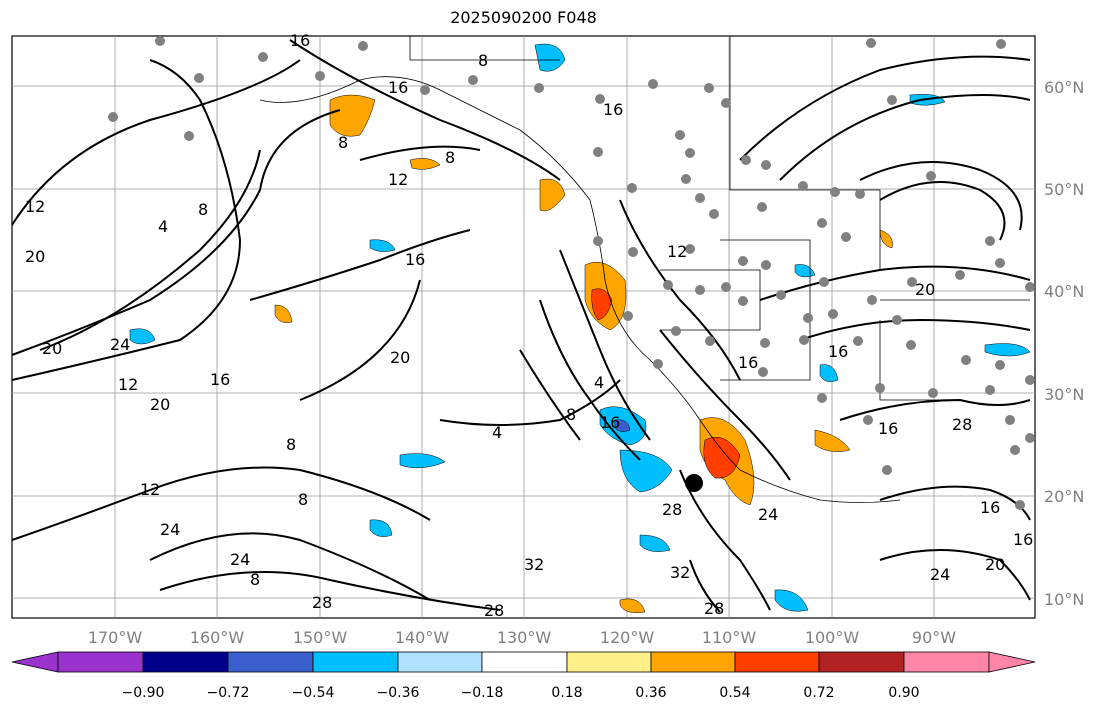 The width and height of the screenshot is (1105, 712). Describe the element at coordinates (1064, 599) in the screenshot. I see `lat-label: 10°N` at that location.